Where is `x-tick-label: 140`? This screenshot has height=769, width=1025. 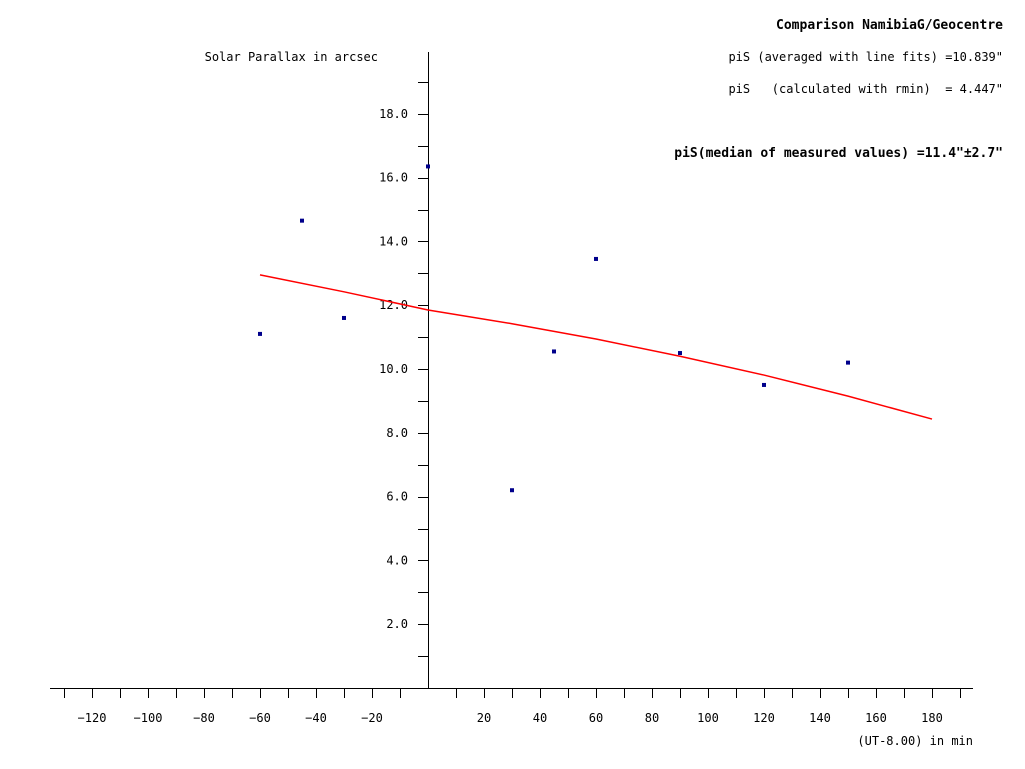
x-tick-label: 140 is located at coordinates (820, 718).